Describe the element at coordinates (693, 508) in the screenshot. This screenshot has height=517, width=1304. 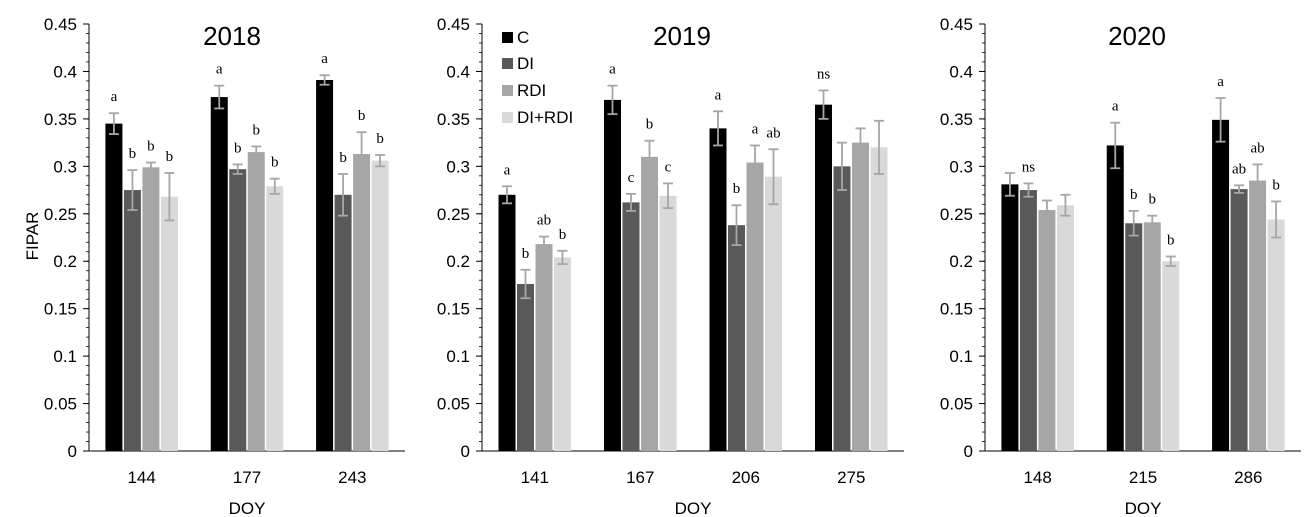
I see `panel-2019-xlabel: DOY` at that location.